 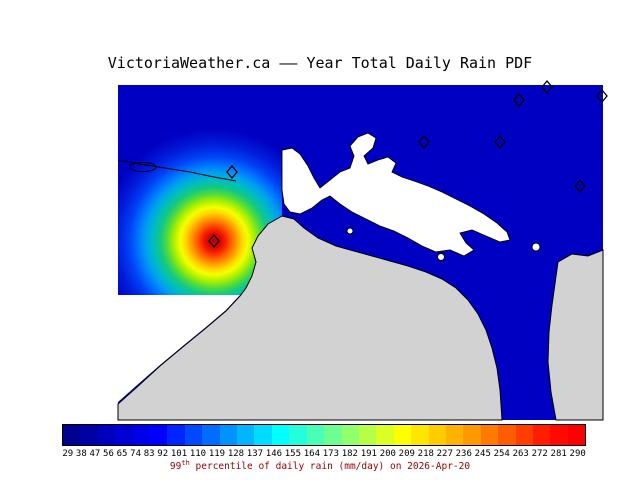 What do you see at coordinates (143, 167) in the screenshot?
I see `inlet-outline` at bounding box center [143, 167].